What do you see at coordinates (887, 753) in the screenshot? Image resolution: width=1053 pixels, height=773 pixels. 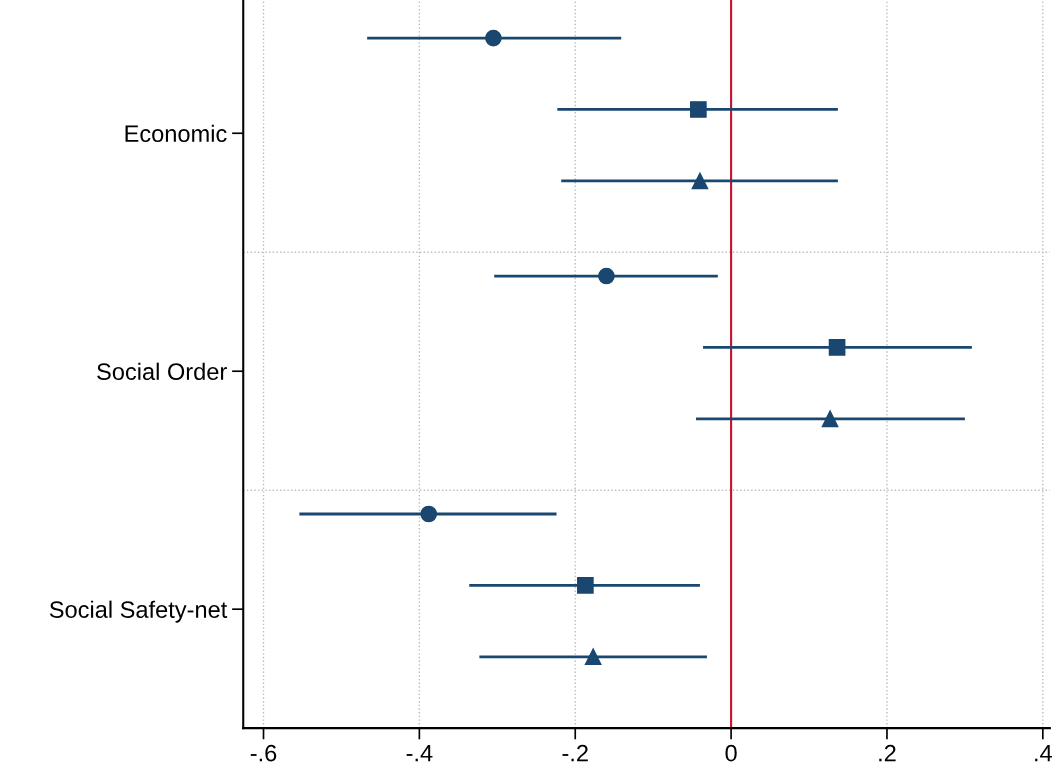 I see `x-tick-label: .2` at bounding box center [887, 753].